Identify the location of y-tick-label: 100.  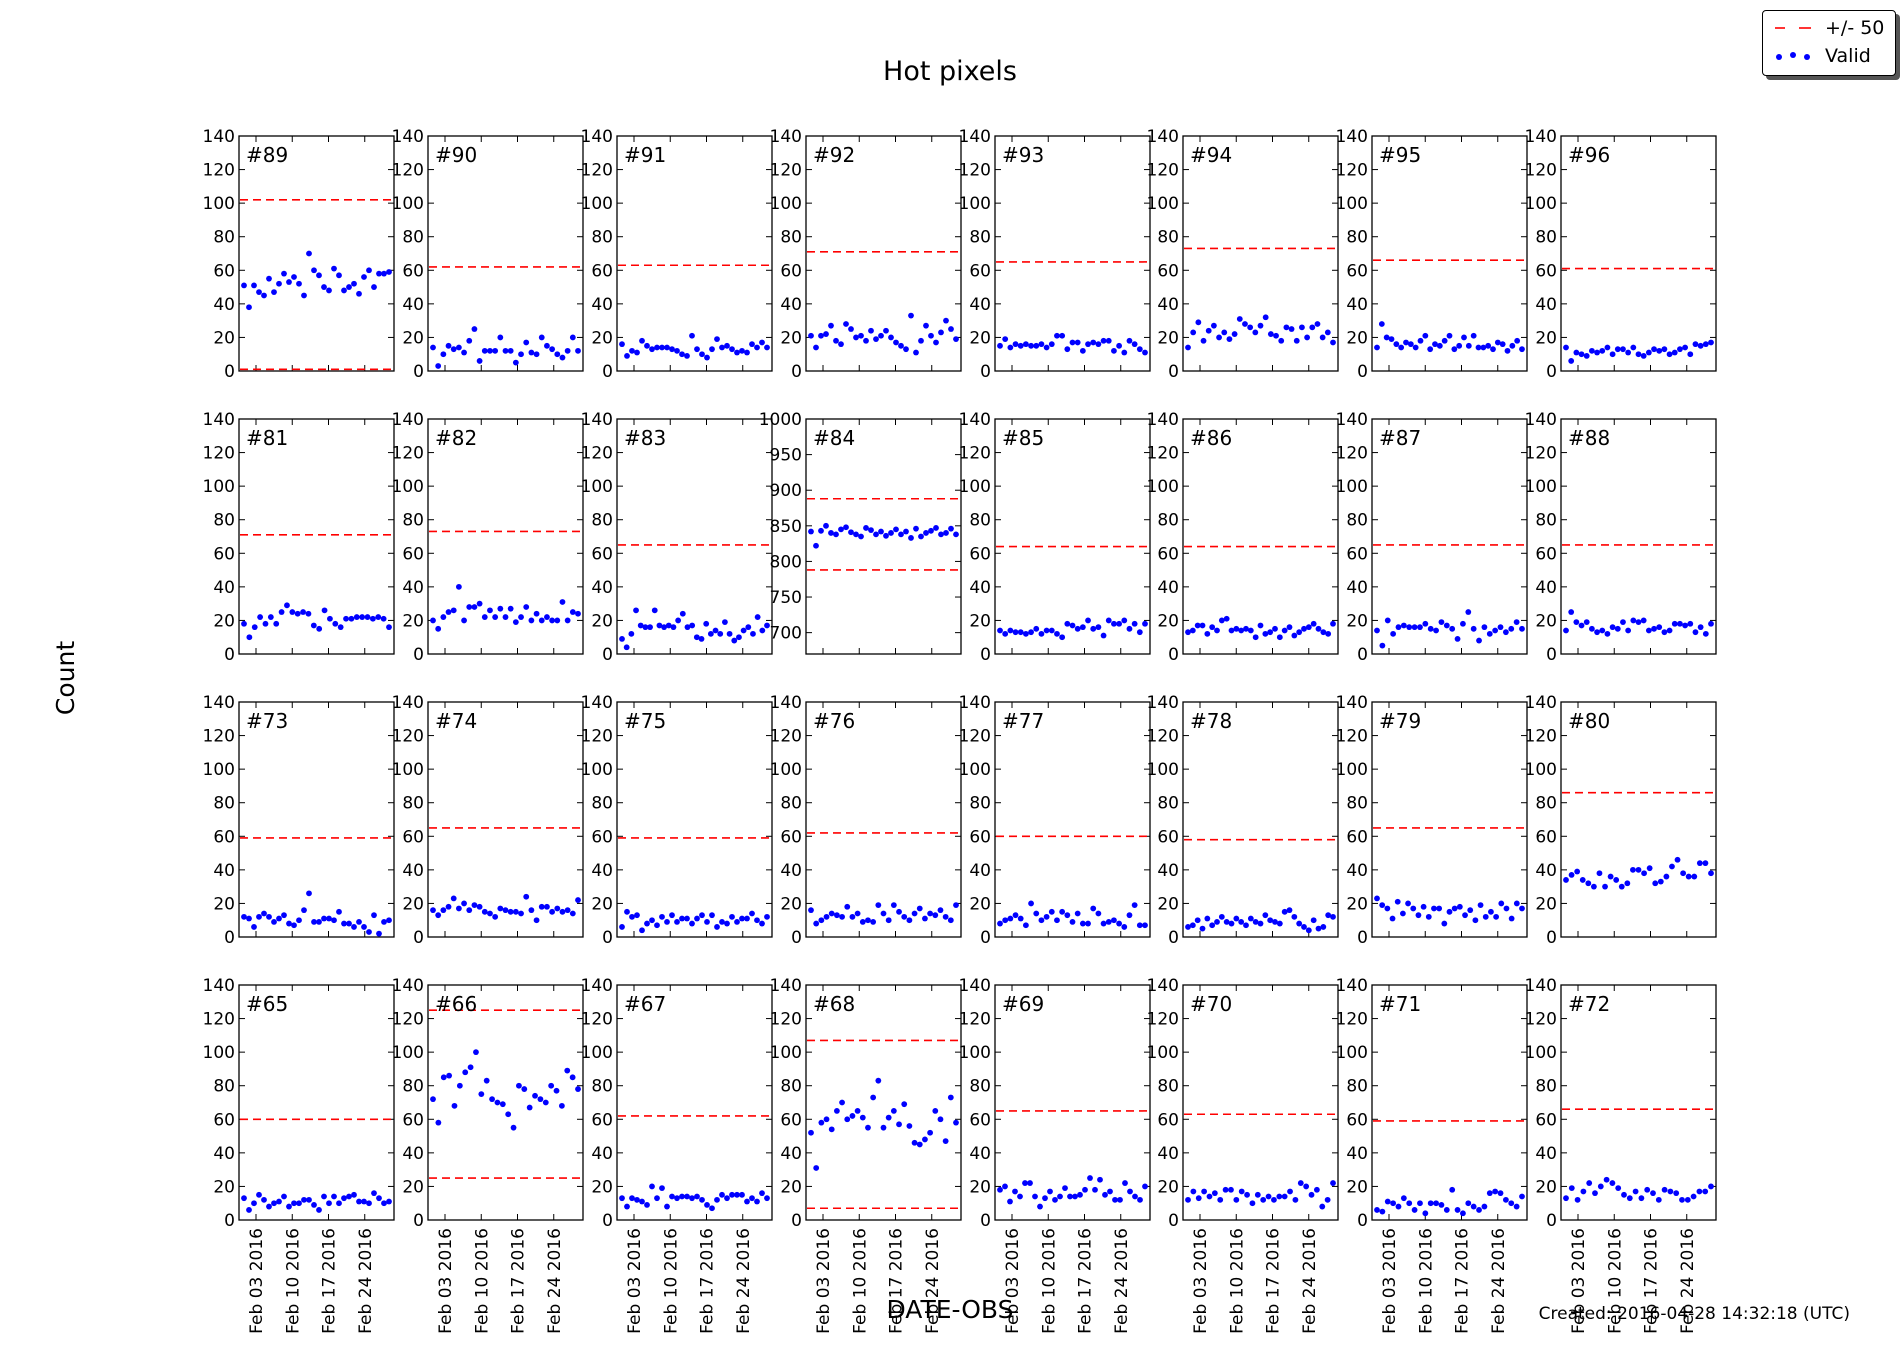
(1541, 487).